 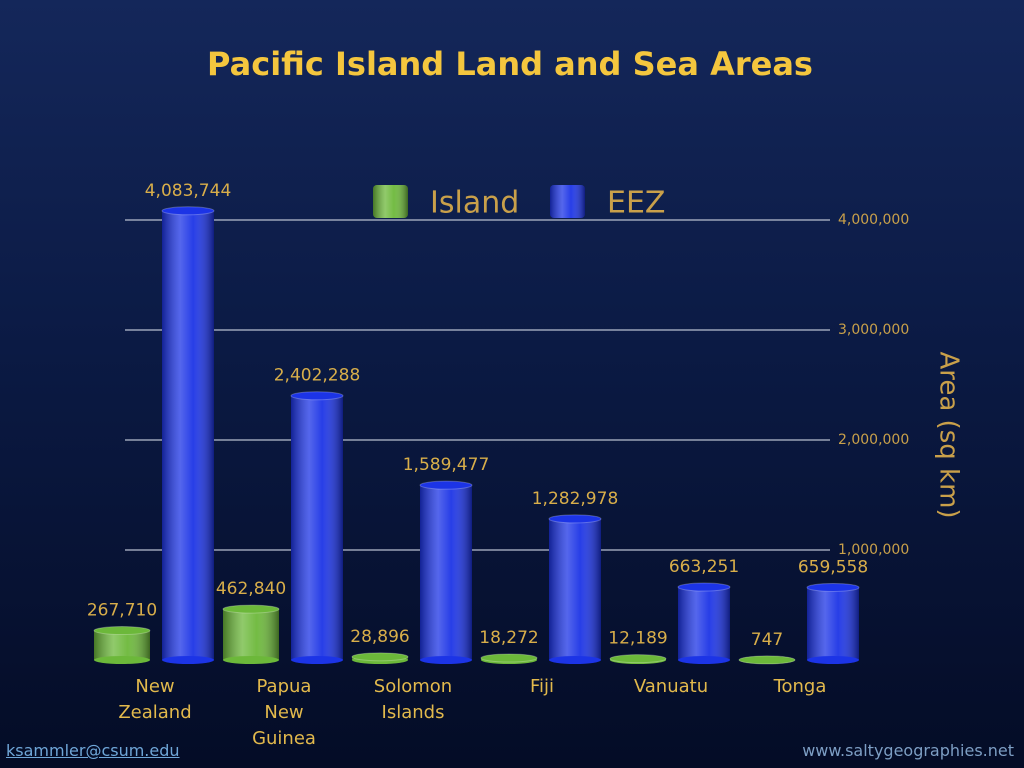 What do you see at coordinates (873, 440) in the screenshot?
I see `y-tick-label: 2,000,000` at bounding box center [873, 440].